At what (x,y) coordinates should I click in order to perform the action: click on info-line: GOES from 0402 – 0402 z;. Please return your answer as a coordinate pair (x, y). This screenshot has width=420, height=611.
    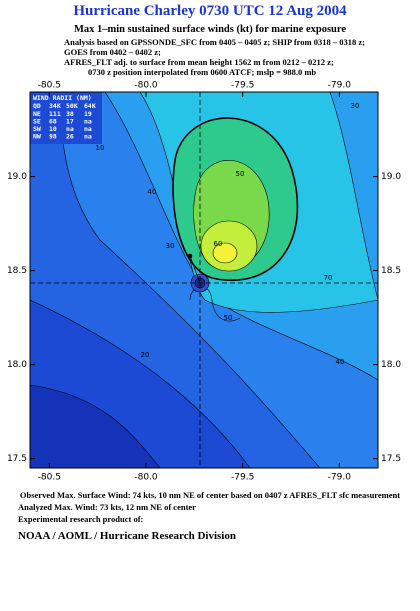
    Looking at the image, I should click on (112, 52).